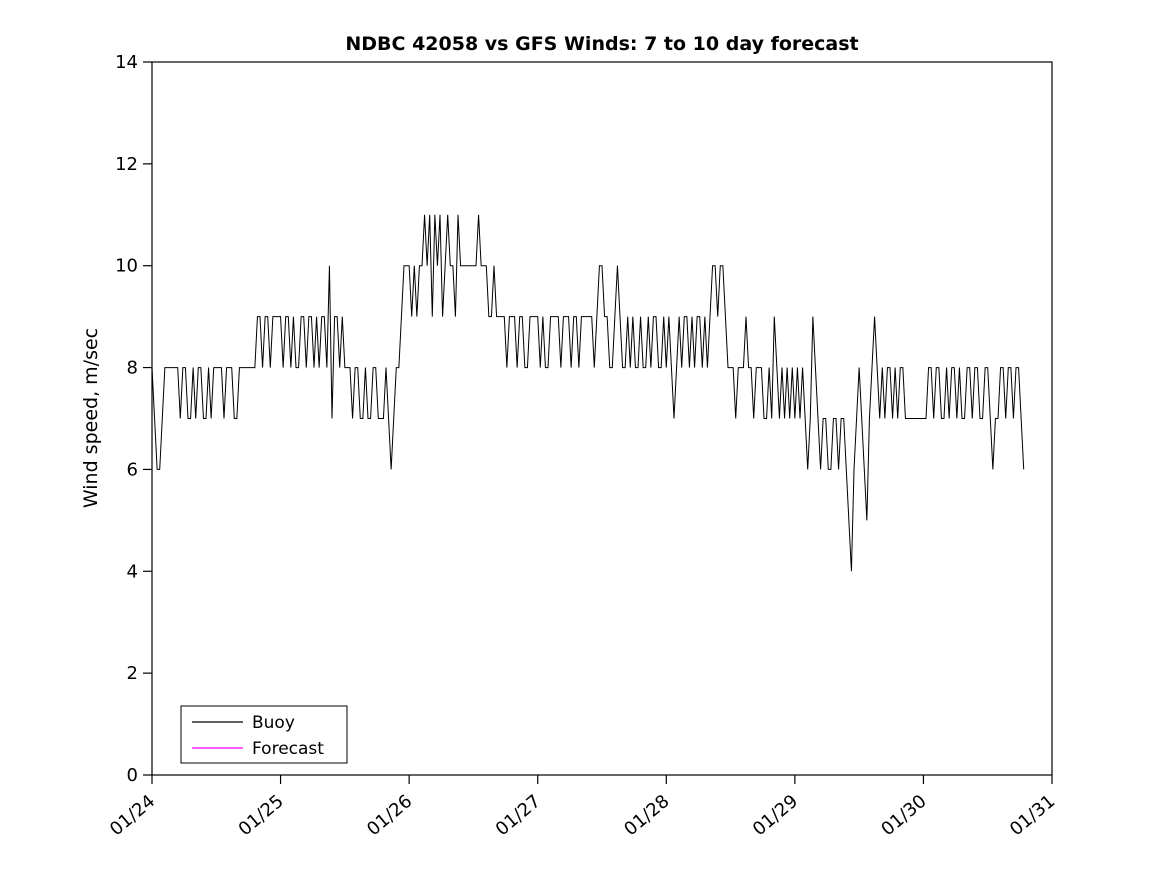 Image resolution: width=1167 pixels, height=875 pixels. I want to click on y-tick-label: 0, so click(132, 775).